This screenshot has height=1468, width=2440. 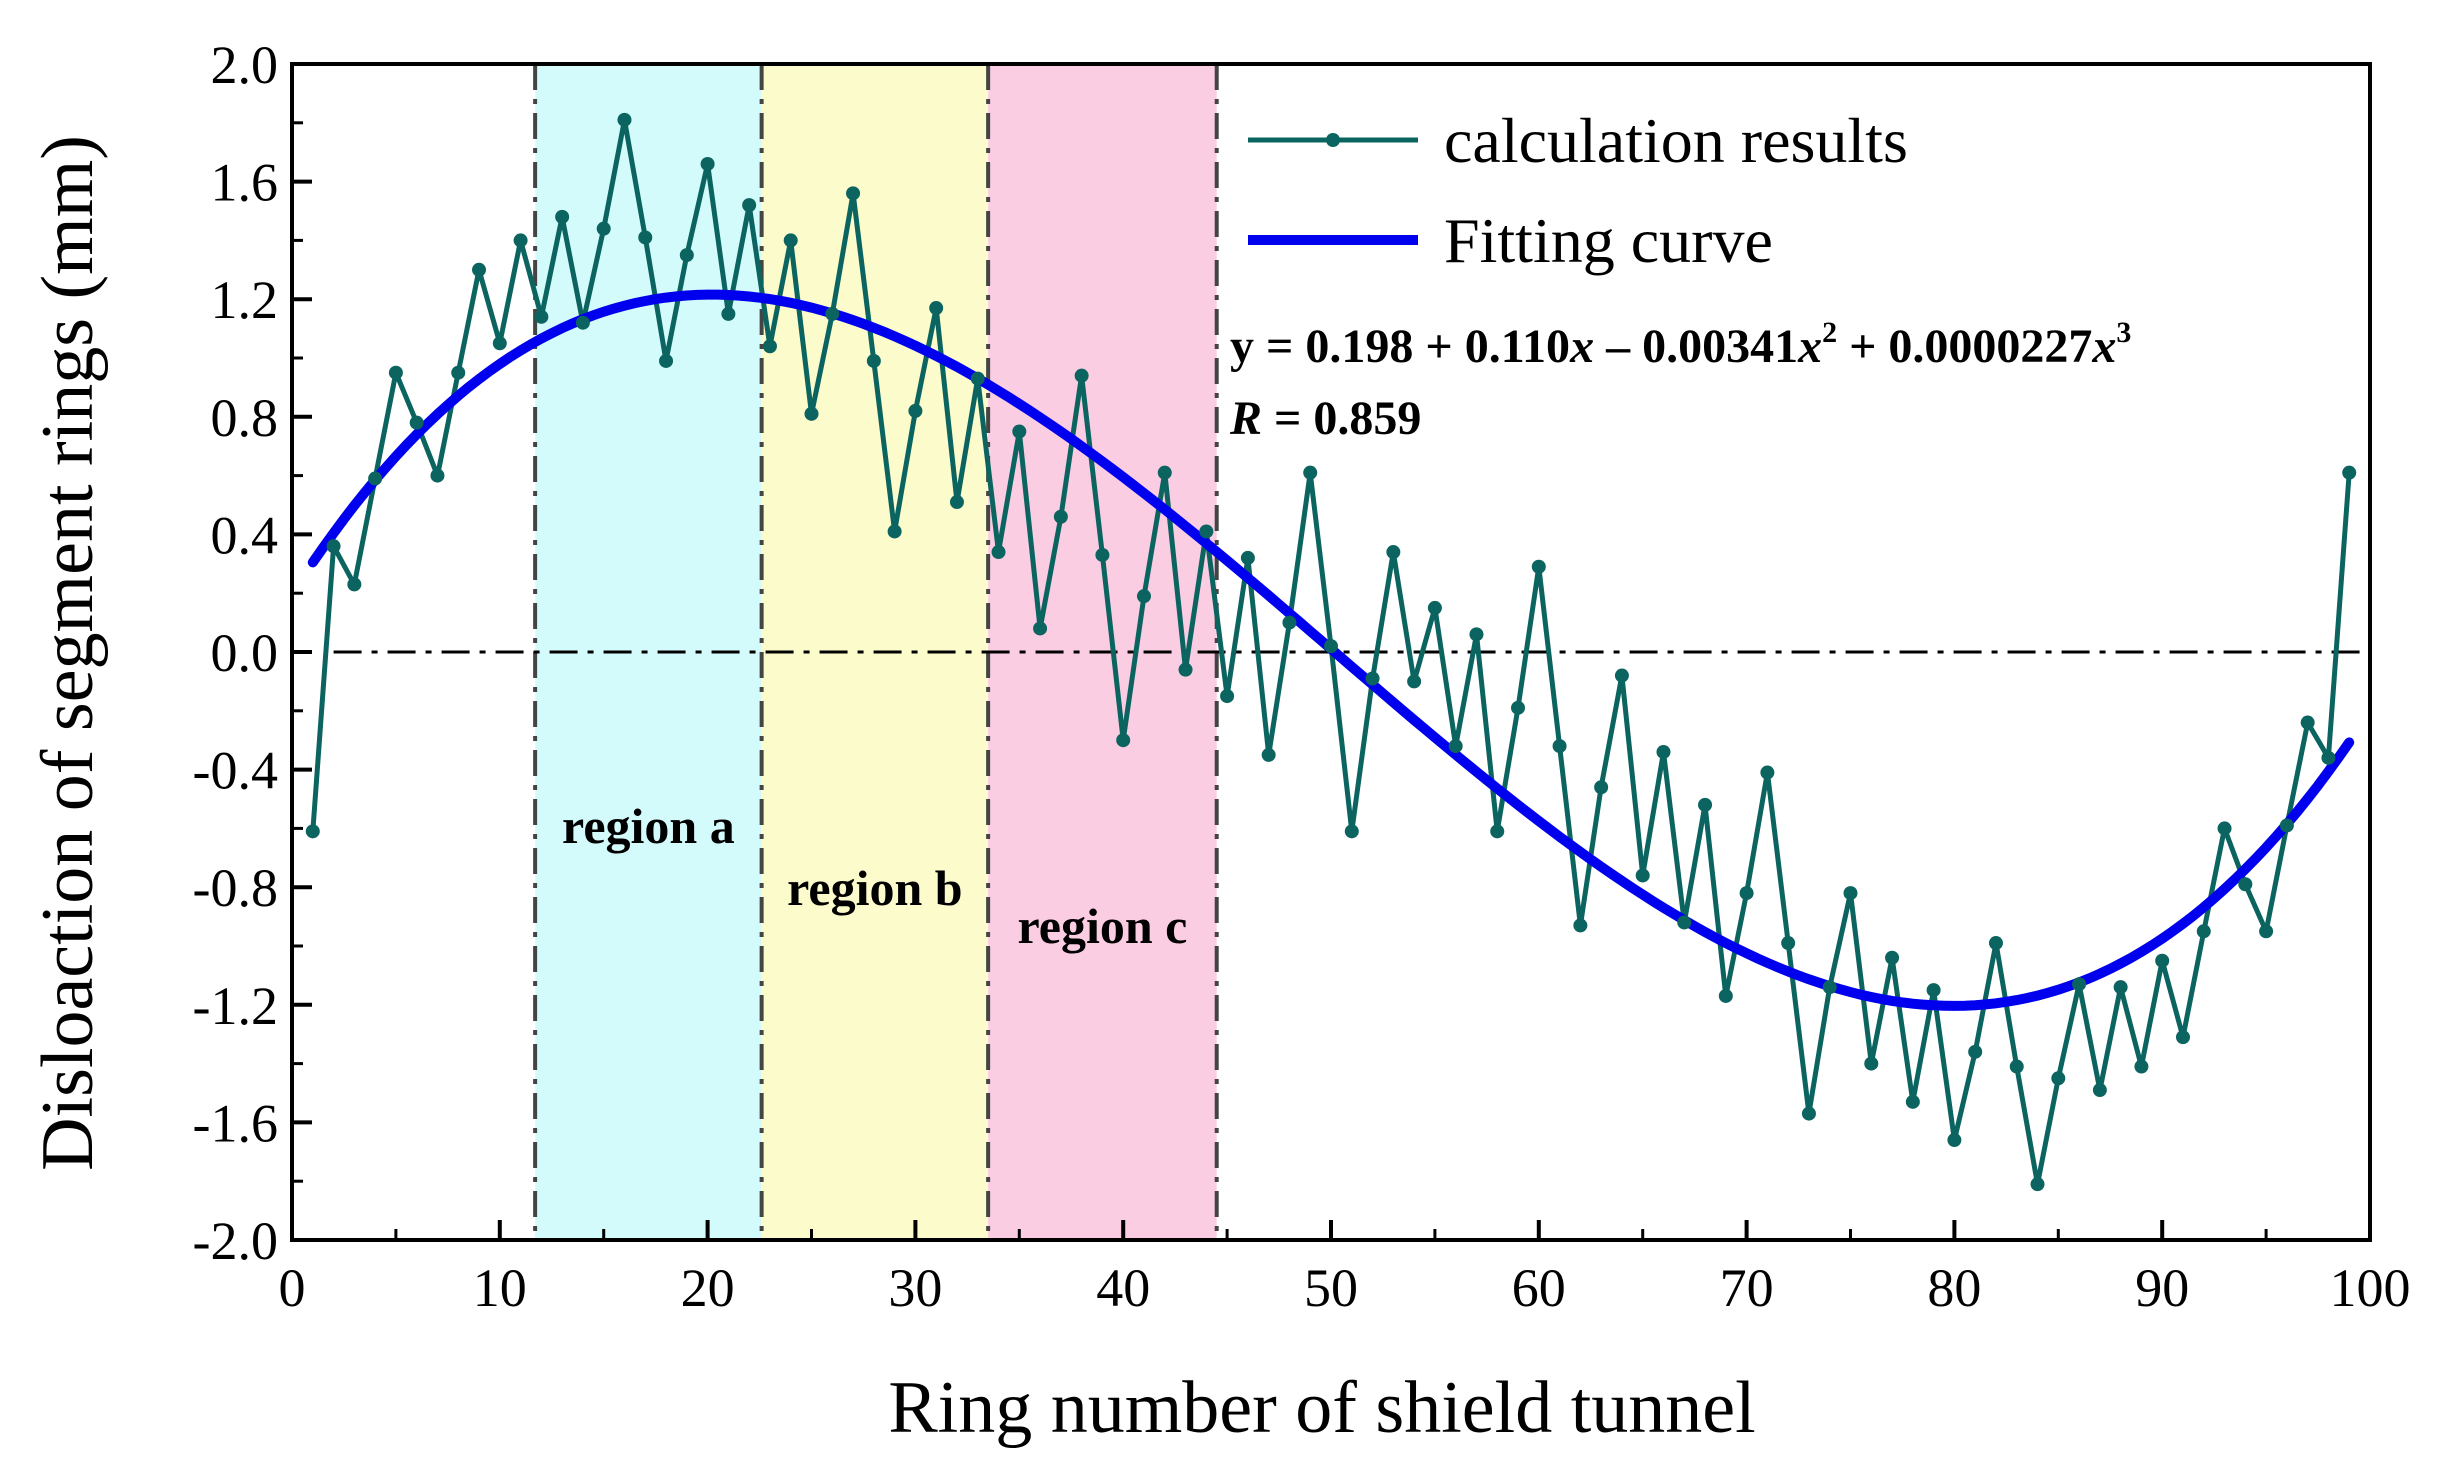 I want to click on y-axis-ticks: 2.0 1.6 1.2 0.8 0.4 0.0 -0.4 -0.8 -1.2 -1.6 -2.0, so click(x=252, y=653).